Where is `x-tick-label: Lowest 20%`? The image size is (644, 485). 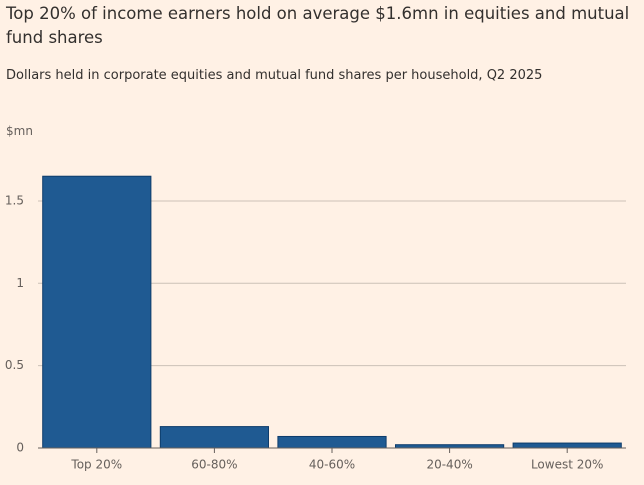 x-tick-label: Lowest 20% is located at coordinates (567, 465).